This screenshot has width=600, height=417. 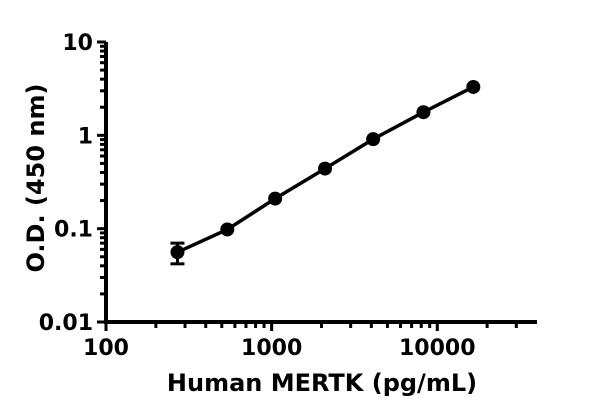 I want to click on y-axis-tick-label: 10, so click(x=77, y=43).